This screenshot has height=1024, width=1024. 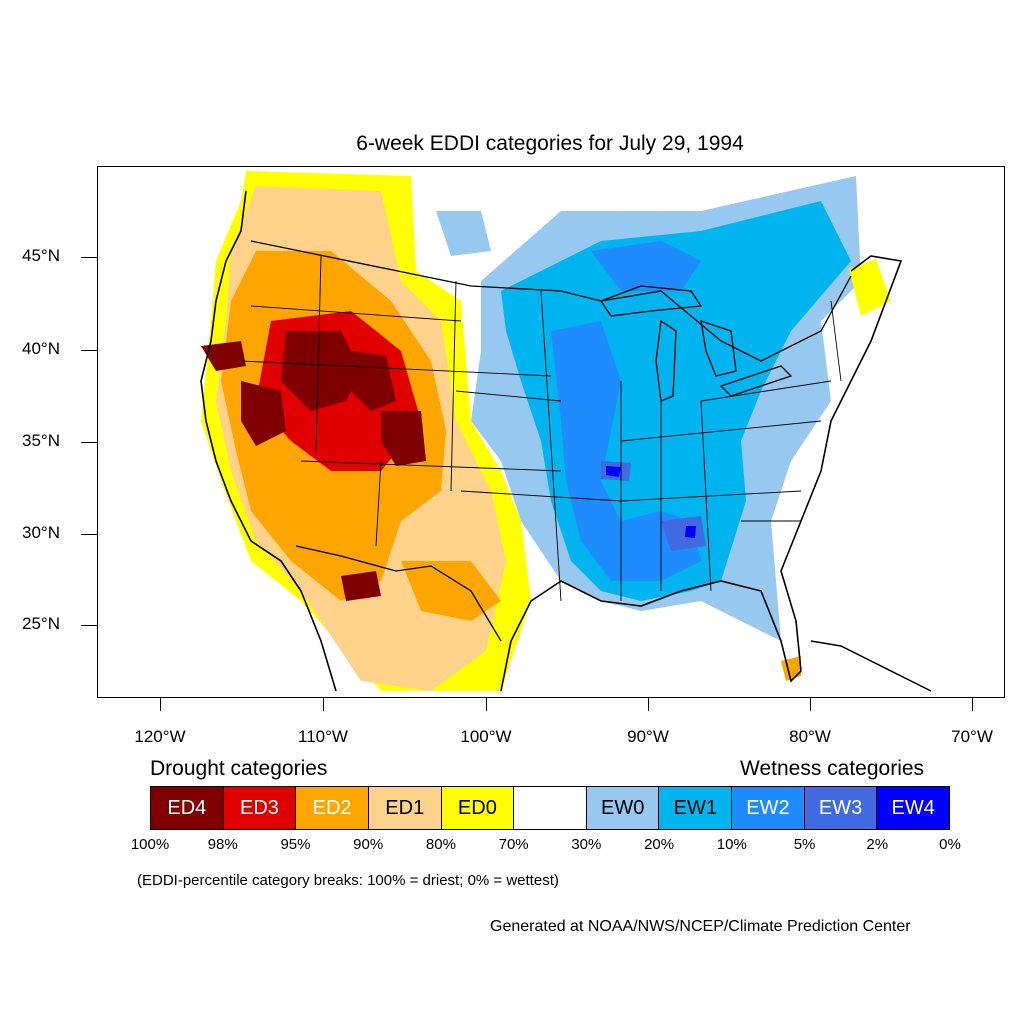 I want to click on lake-michigan, so click(x=666, y=360).